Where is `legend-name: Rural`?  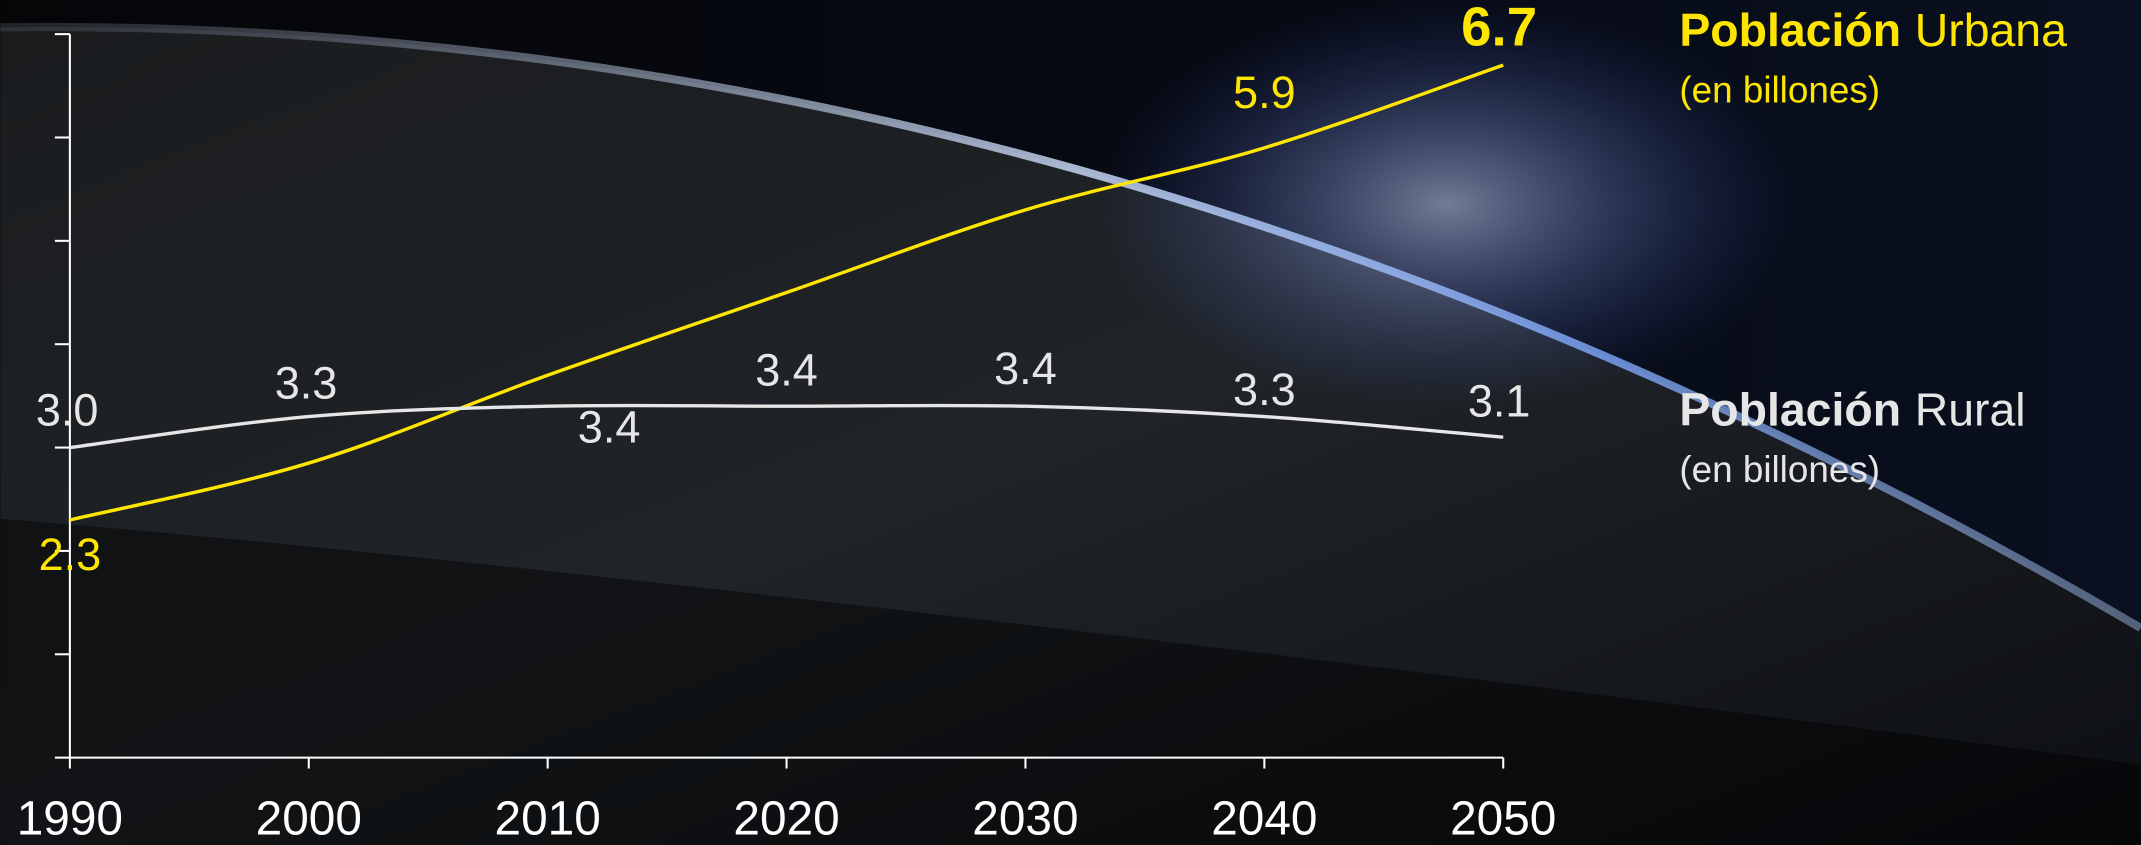
legend-name: Rural is located at coordinates (1970, 410).